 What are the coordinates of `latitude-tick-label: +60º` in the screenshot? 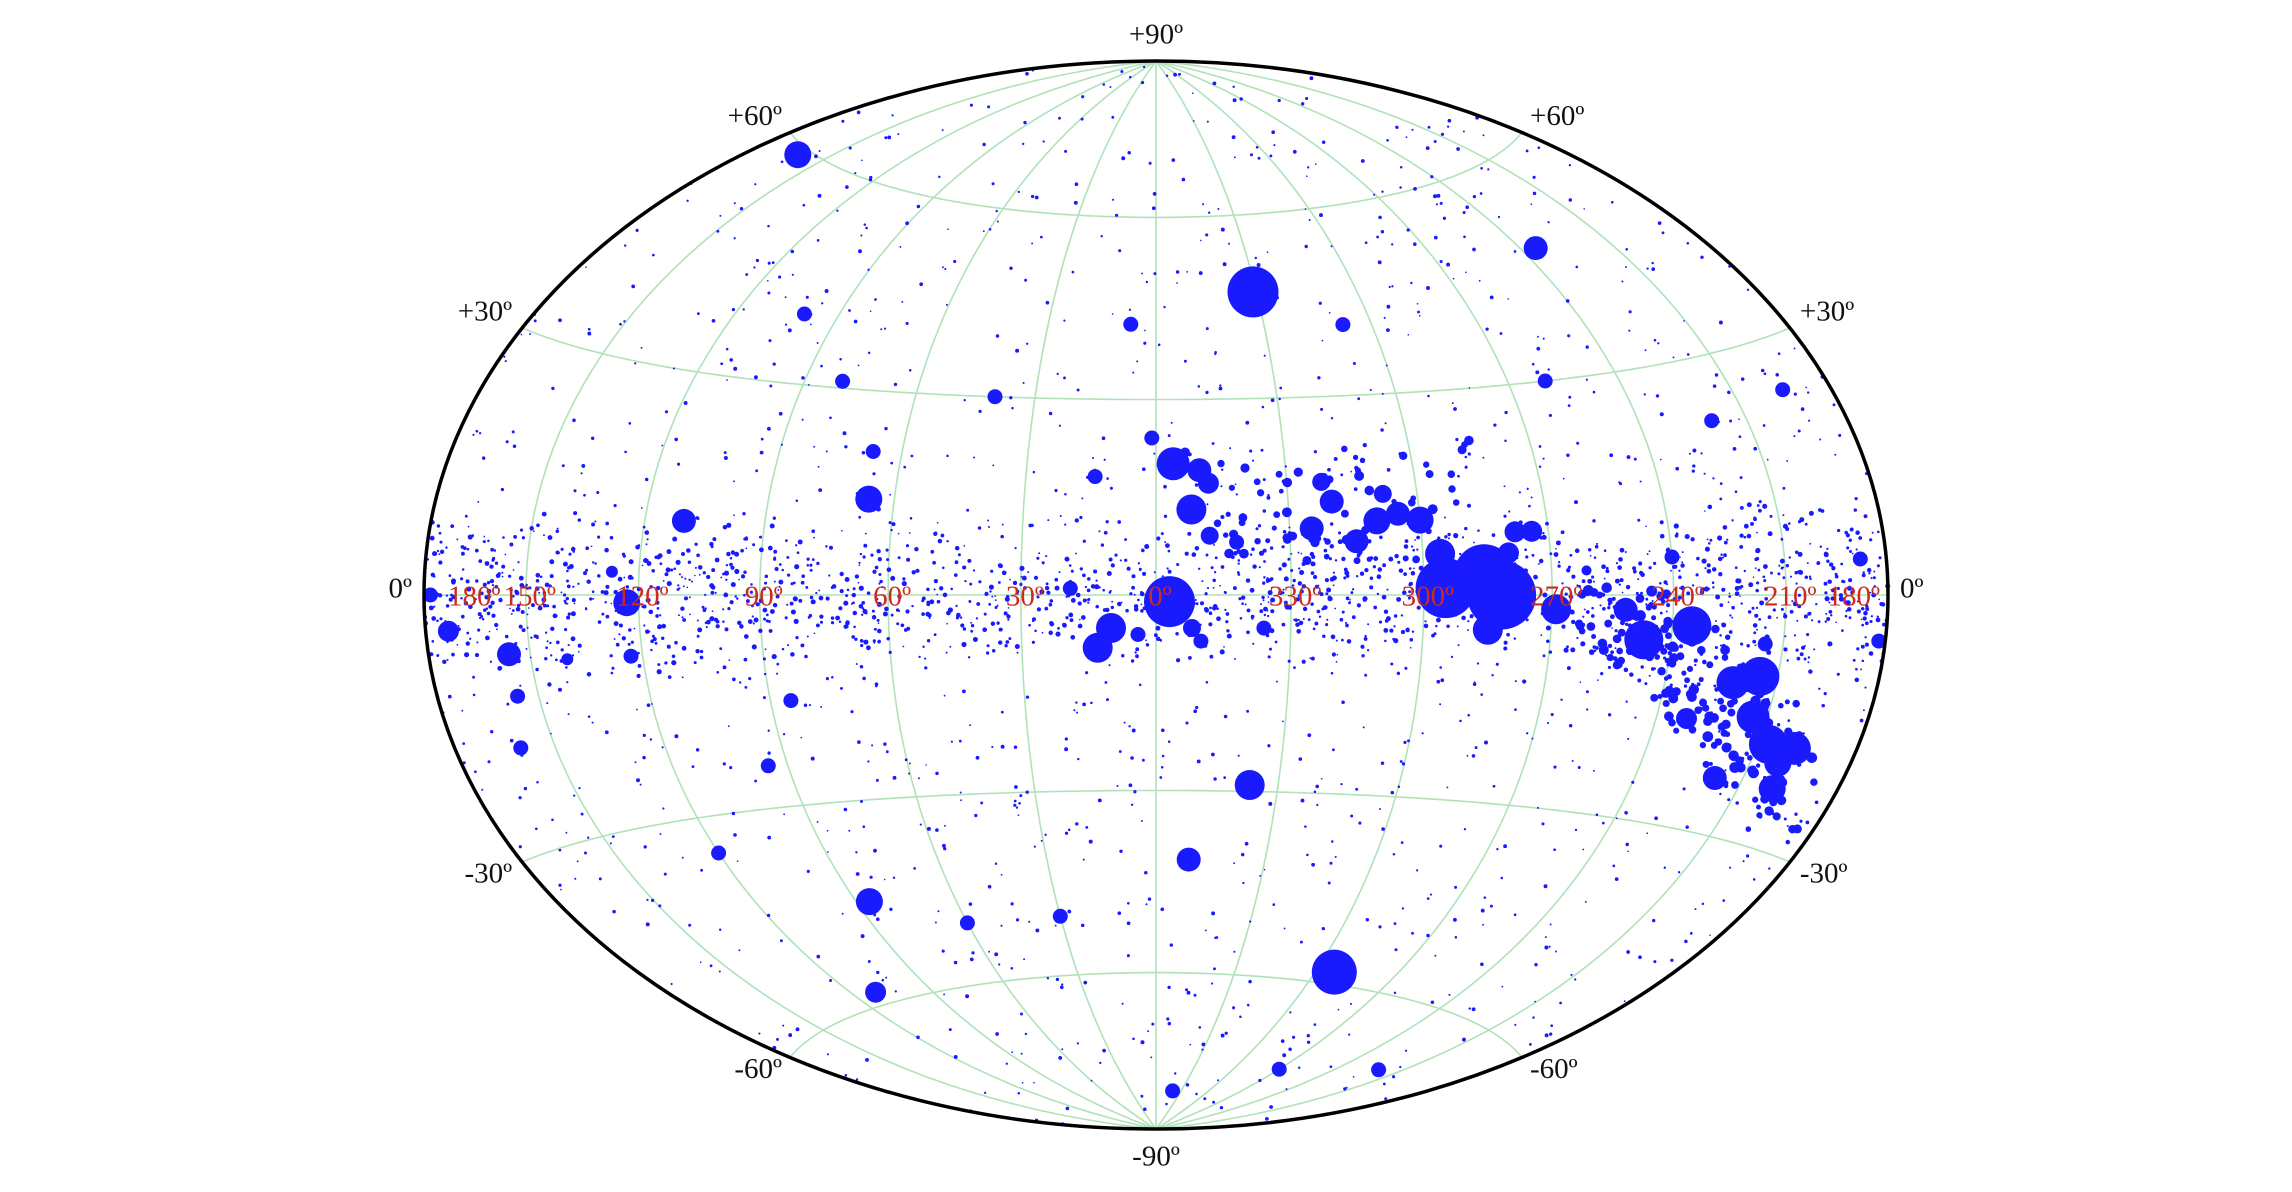 It's located at (1557, 116).